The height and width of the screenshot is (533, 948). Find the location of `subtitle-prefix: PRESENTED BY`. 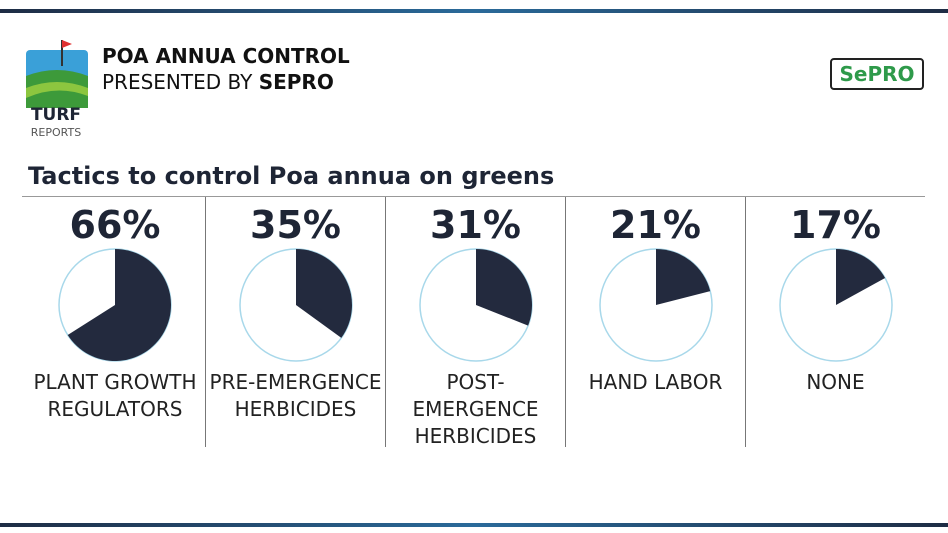

subtitle-prefix: PRESENTED BY is located at coordinates (177, 82).